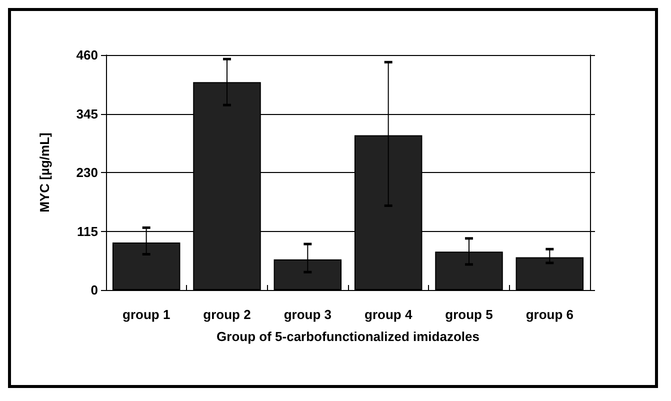  What do you see at coordinates (227, 314) in the screenshot?
I see `x-tick-label: group 2` at bounding box center [227, 314].